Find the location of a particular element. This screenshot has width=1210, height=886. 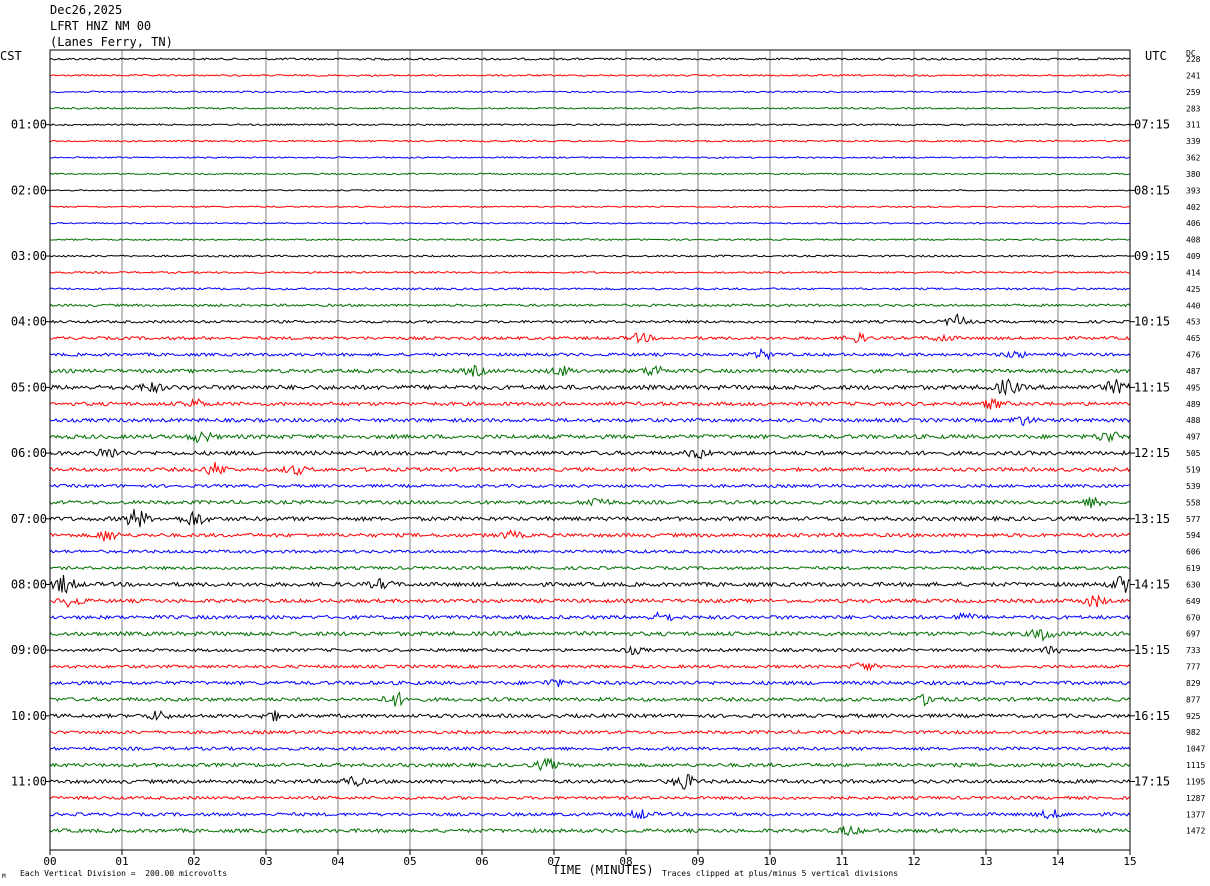

dc-value: 619 is located at coordinates (1193, 568).